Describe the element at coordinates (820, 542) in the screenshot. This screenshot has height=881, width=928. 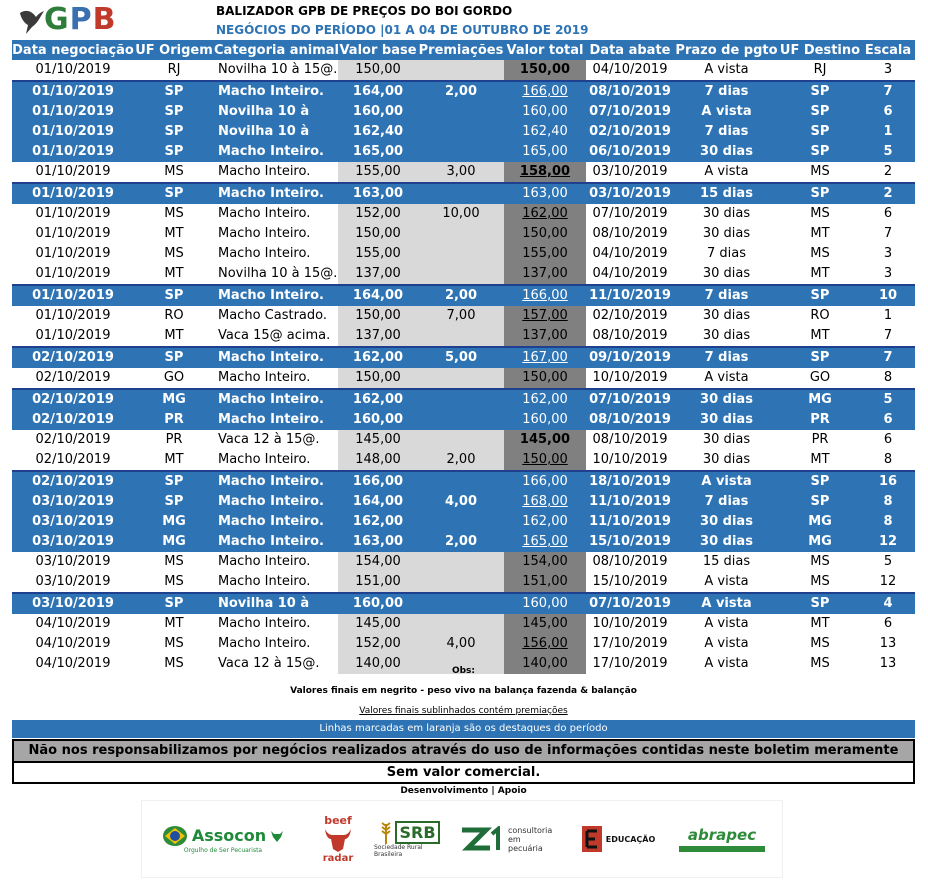
I see `cell-uf-destino: MG` at that location.